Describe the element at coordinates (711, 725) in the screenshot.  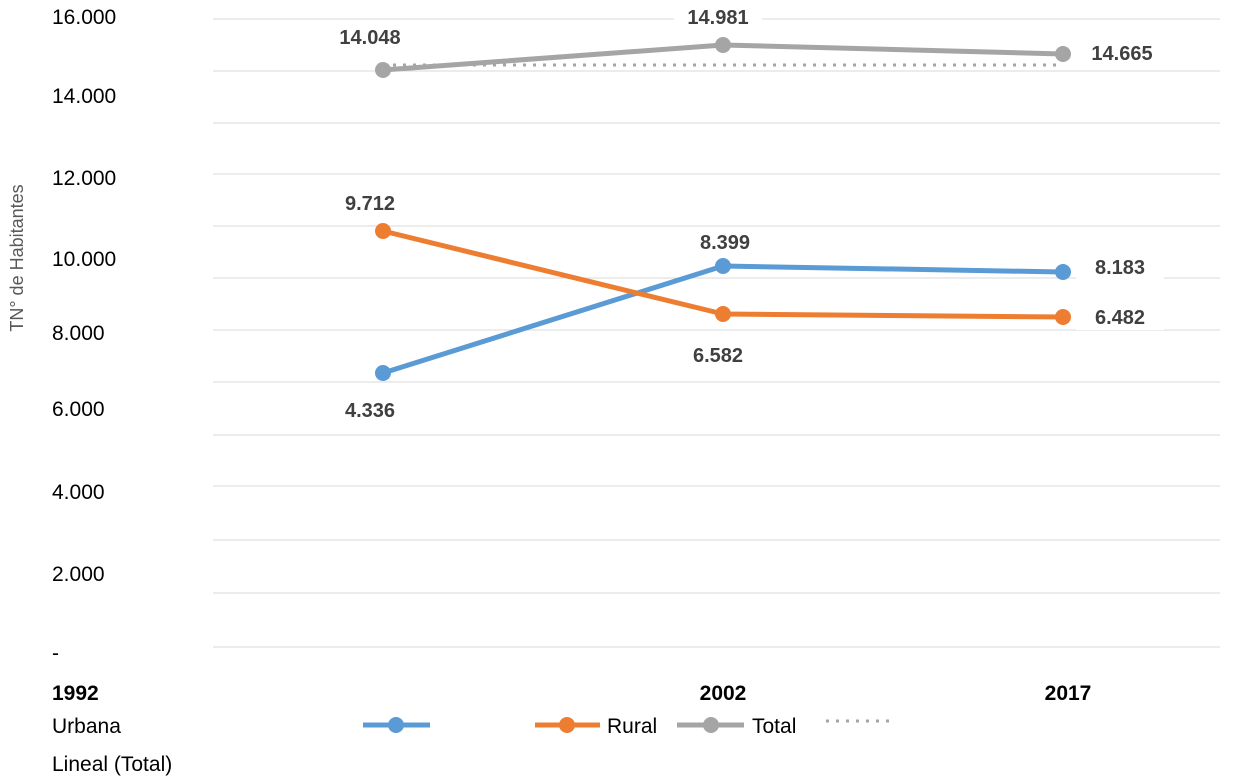
I see `legend-marker-total` at that location.